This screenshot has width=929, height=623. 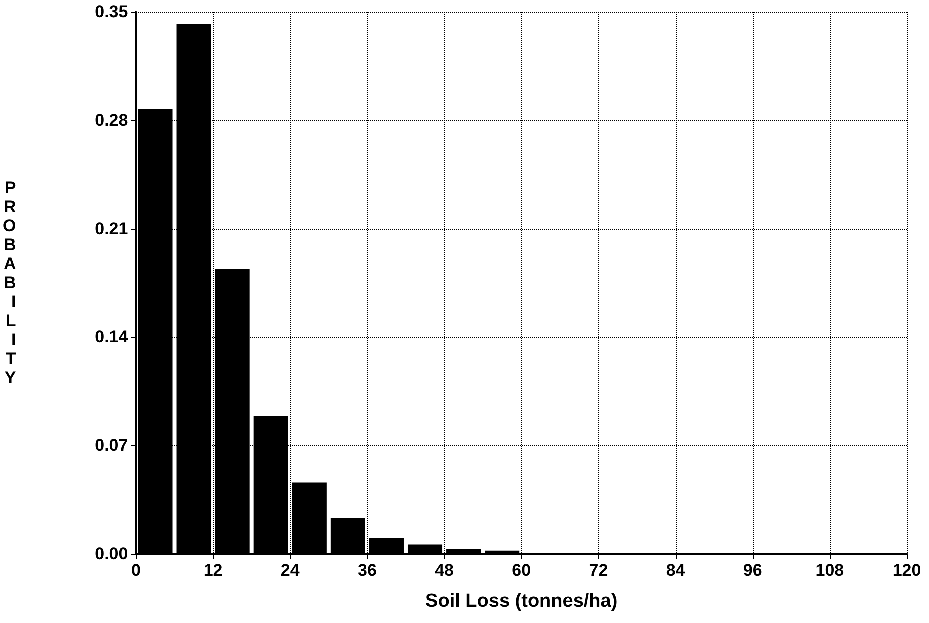 I want to click on y-tick-label: 0.14, so click(x=112, y=337).